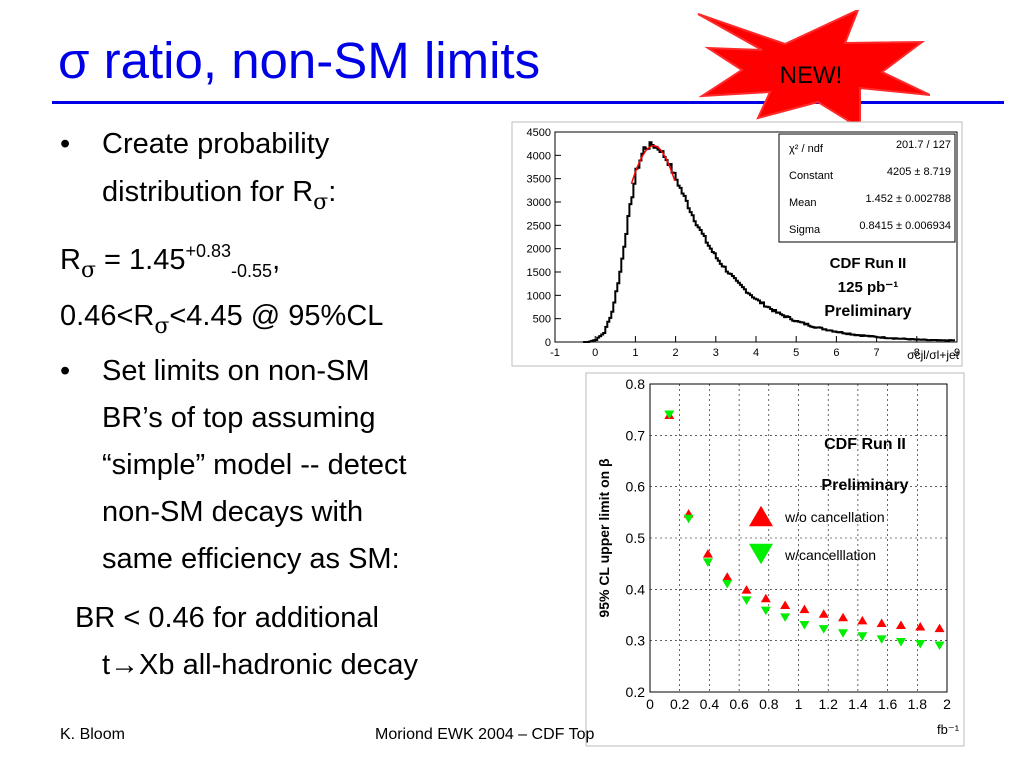 Image resolution: width=1024 pixels, height=768 pixels. Describe the element at coordinates (834, 517) in the screenshot. I see `legend-label: w/o cancellation` at that location.